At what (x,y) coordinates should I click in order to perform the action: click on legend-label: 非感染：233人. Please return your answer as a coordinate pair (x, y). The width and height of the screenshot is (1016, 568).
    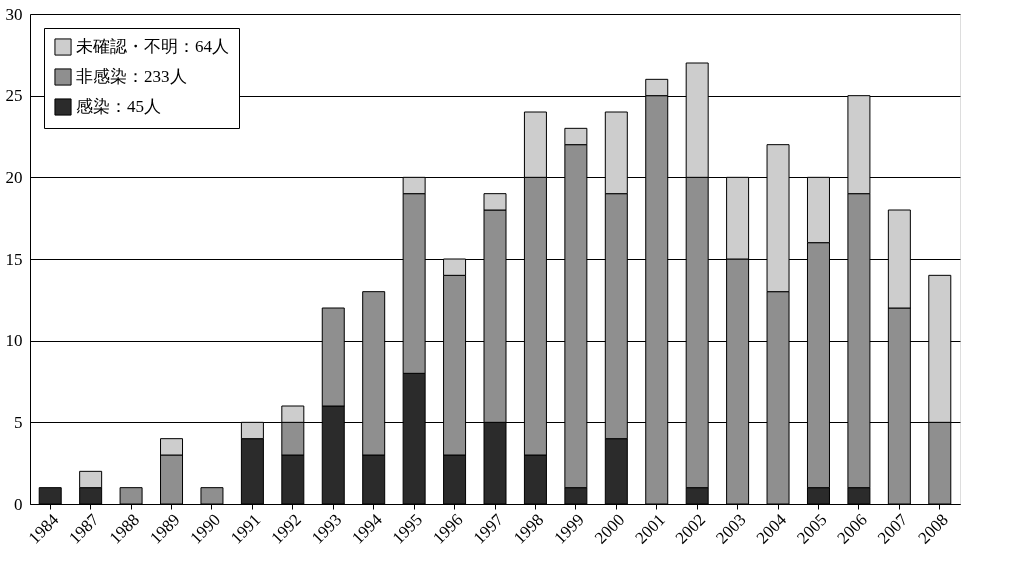
    Looking at the image, I should click on (131, 76).